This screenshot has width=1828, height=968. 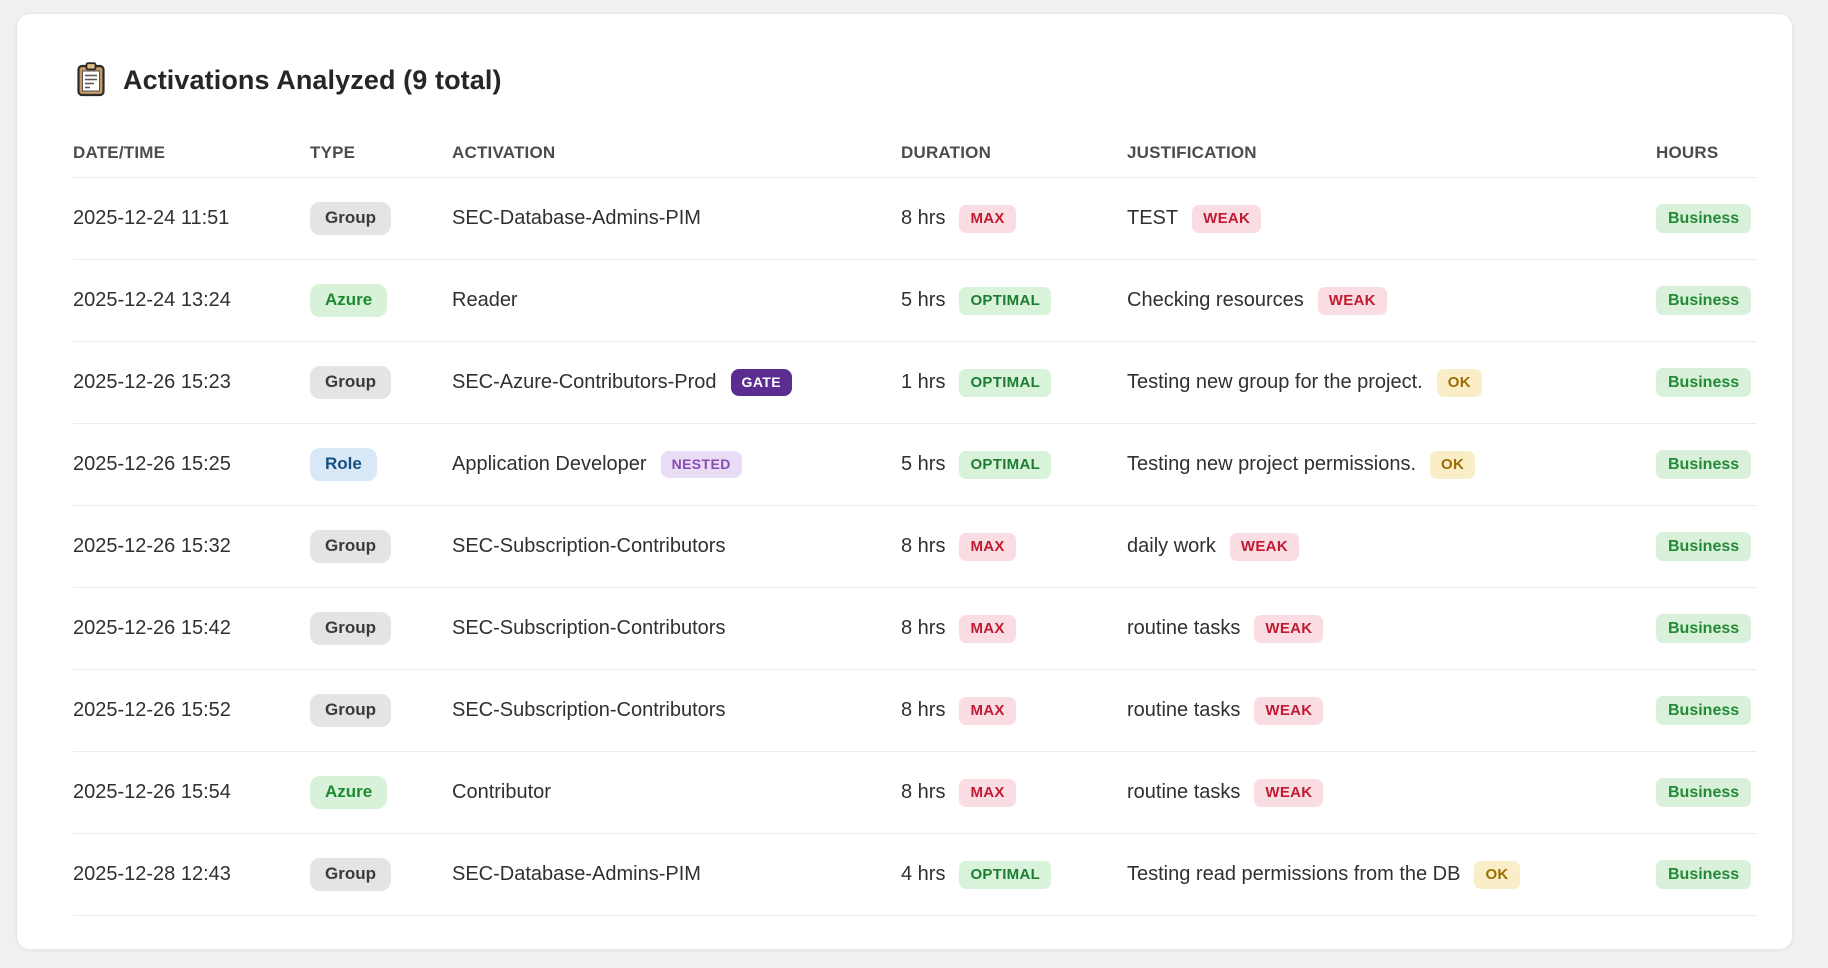 I want to click on cell-activation: SEC-Database-Admins-PIM, so click(x=676, y=874).